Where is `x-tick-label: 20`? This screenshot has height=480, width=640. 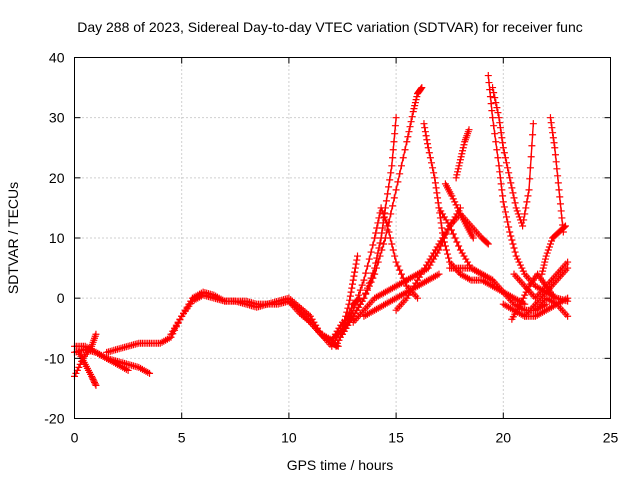
x-tick-label: 20 is located at coordinates (504, 438).